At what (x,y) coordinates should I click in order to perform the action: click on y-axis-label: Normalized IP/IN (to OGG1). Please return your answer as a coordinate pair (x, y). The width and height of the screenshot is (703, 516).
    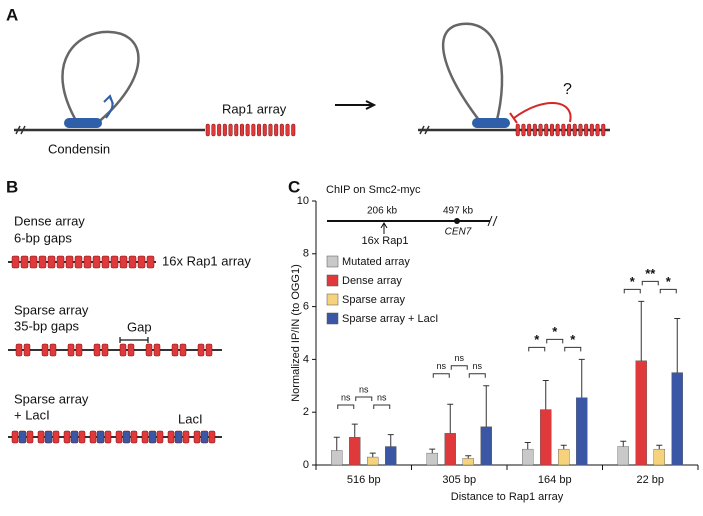
    Looking at the image, I should click on (296, 333).